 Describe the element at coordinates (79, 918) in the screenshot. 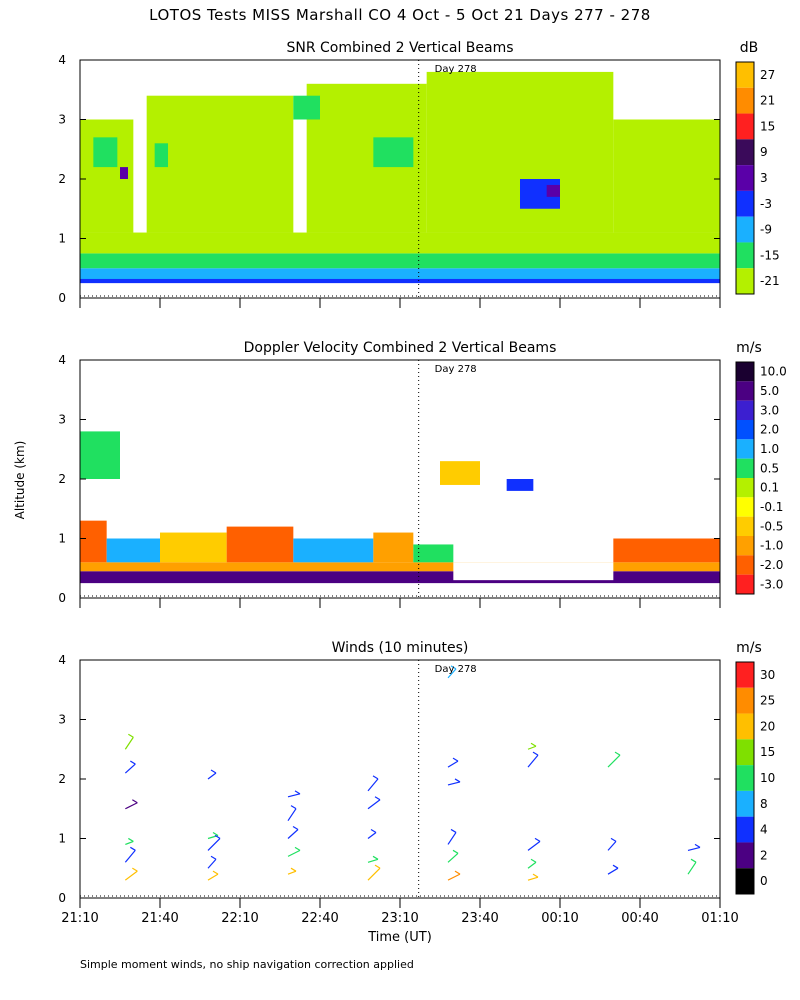

I see `x-tick-label: 21:10` at that location.